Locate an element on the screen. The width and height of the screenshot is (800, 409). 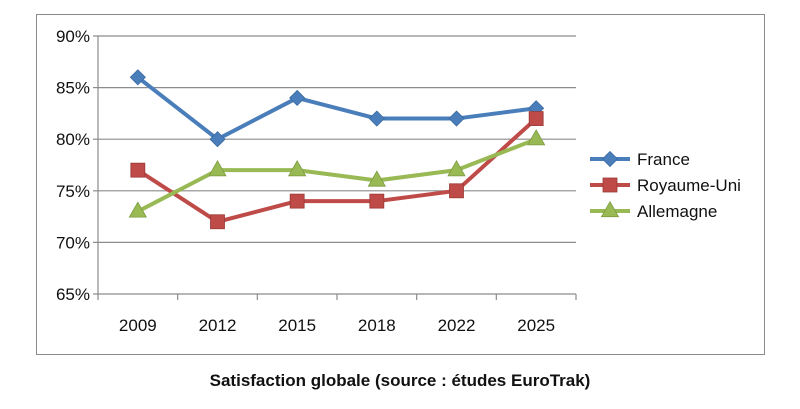
x-tick-label: 2025 is located at coordinates (536, 325).